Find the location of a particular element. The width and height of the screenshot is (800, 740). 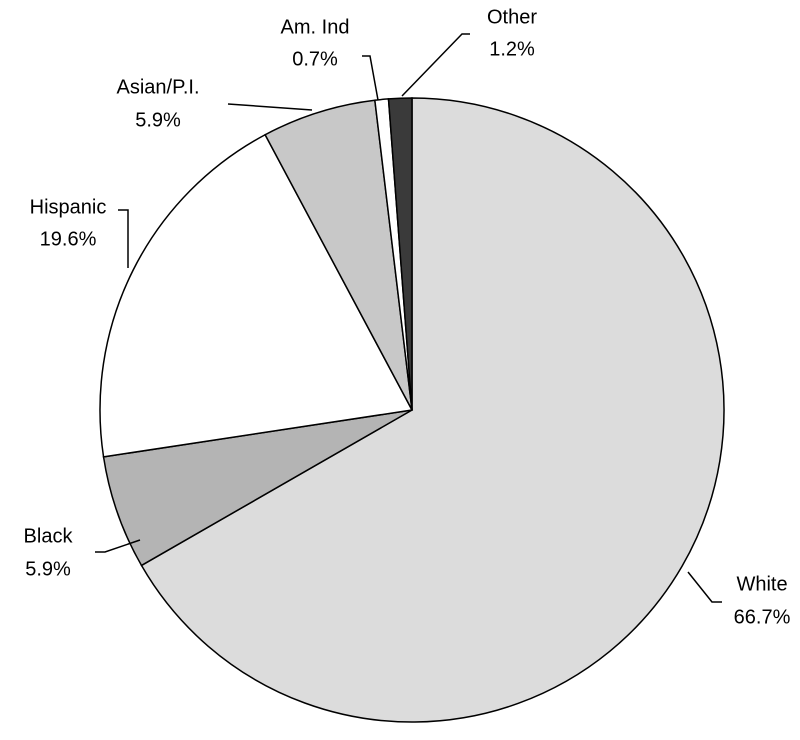

slice-value-label: 66.7% is located at coordinates (762, 617).